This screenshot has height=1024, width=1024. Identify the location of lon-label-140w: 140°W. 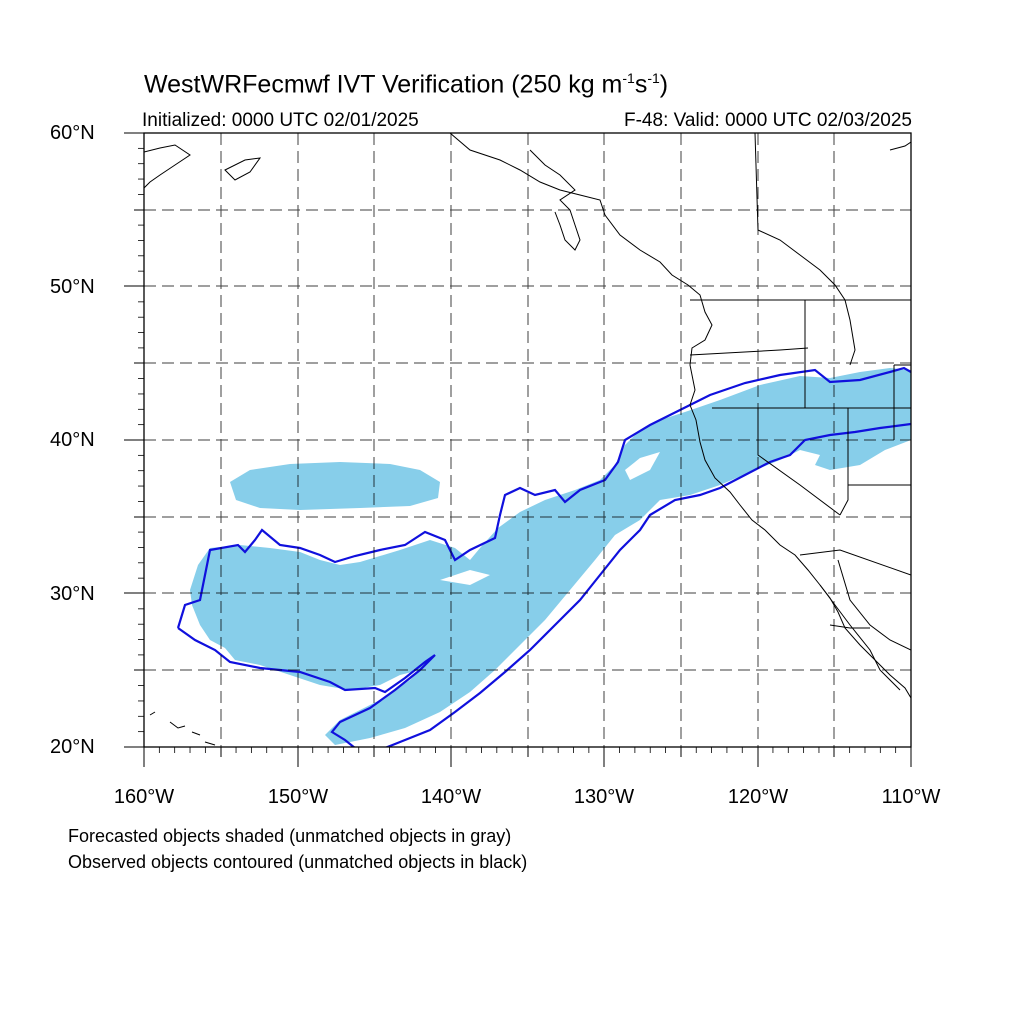
(451, 797).